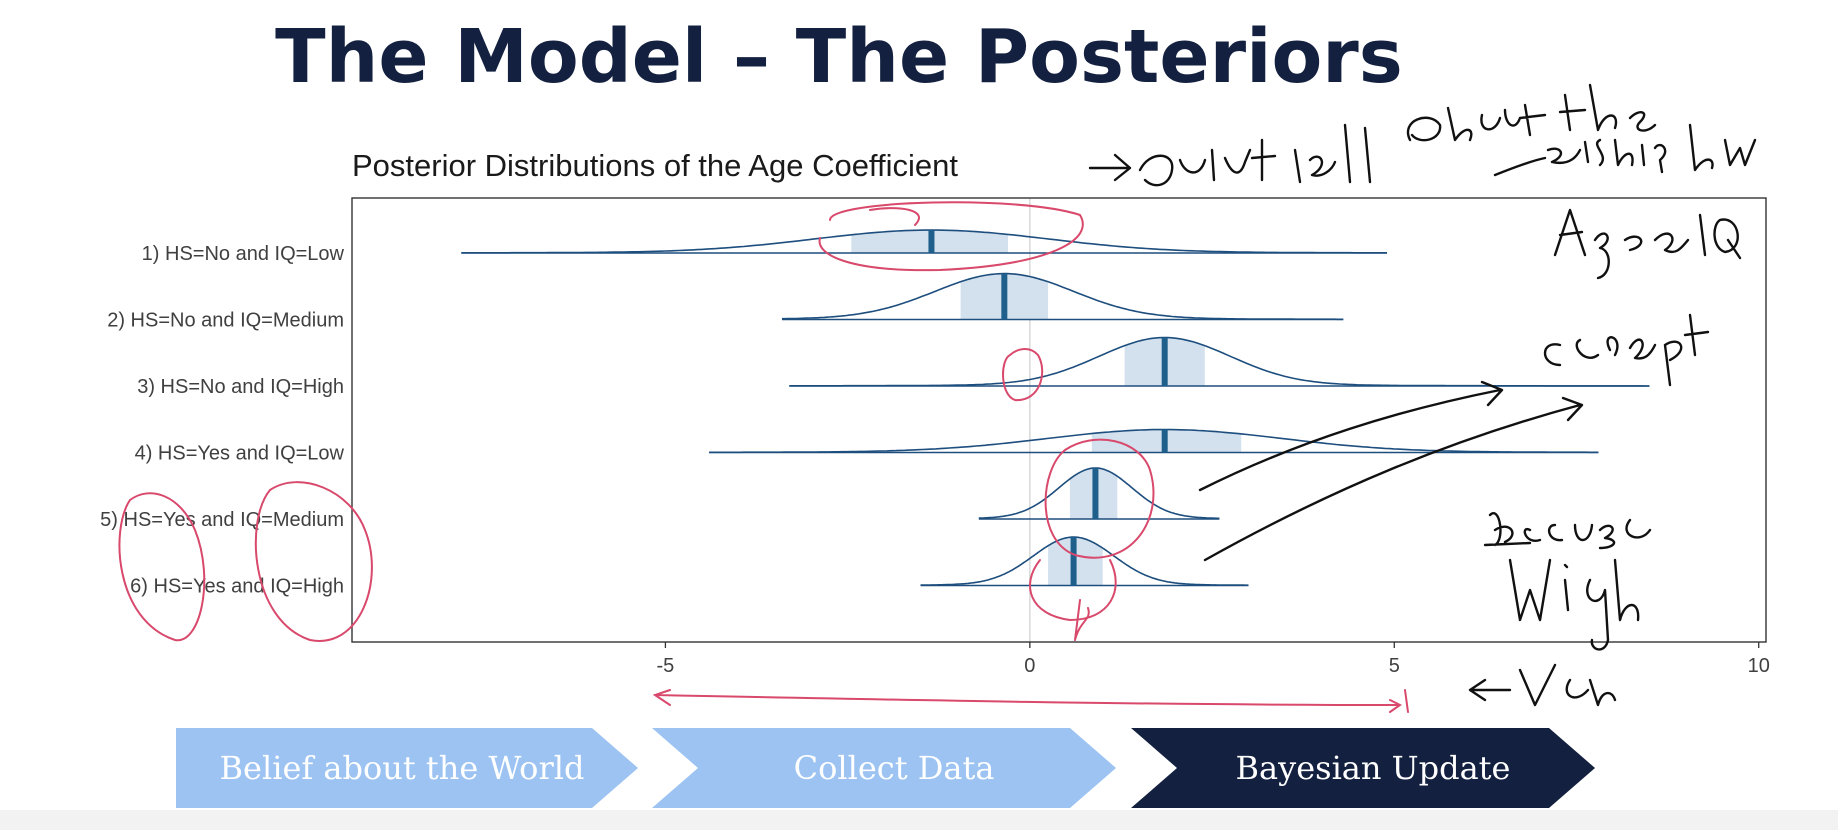  I want to click on y-label-2: 2) HS=No and IQ=Medium, so click(225, 321).